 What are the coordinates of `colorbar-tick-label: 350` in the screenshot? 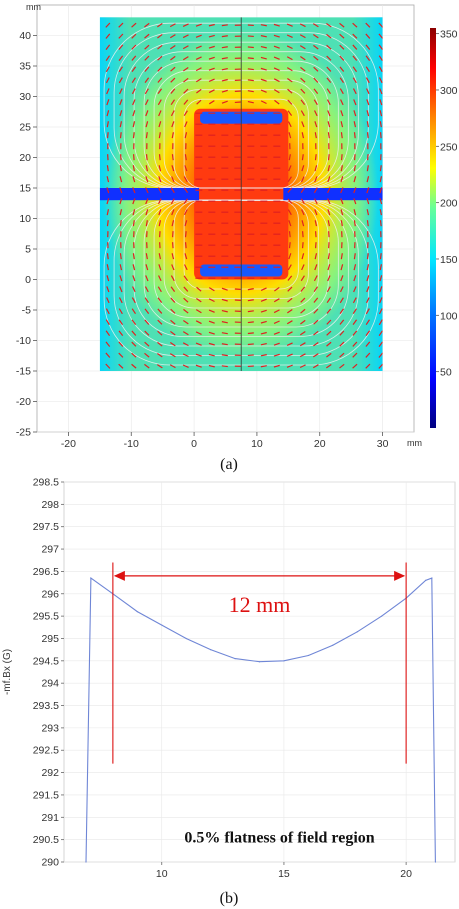 It's located at (449, 35).